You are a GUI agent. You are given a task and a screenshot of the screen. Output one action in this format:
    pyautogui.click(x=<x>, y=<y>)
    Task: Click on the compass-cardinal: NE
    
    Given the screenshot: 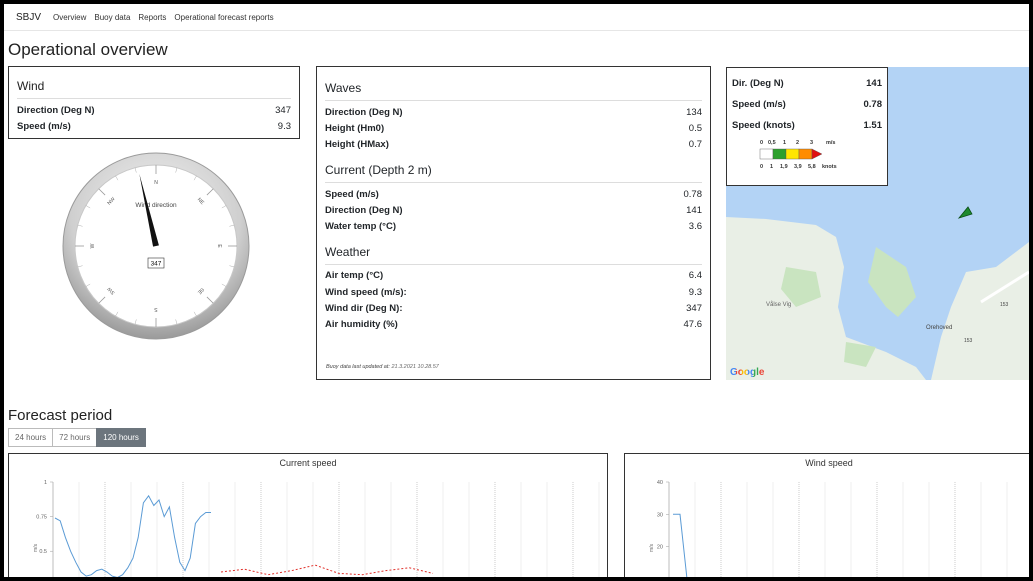 What is the action you would take?
    pyautogui.click(x=201, y=202)
    